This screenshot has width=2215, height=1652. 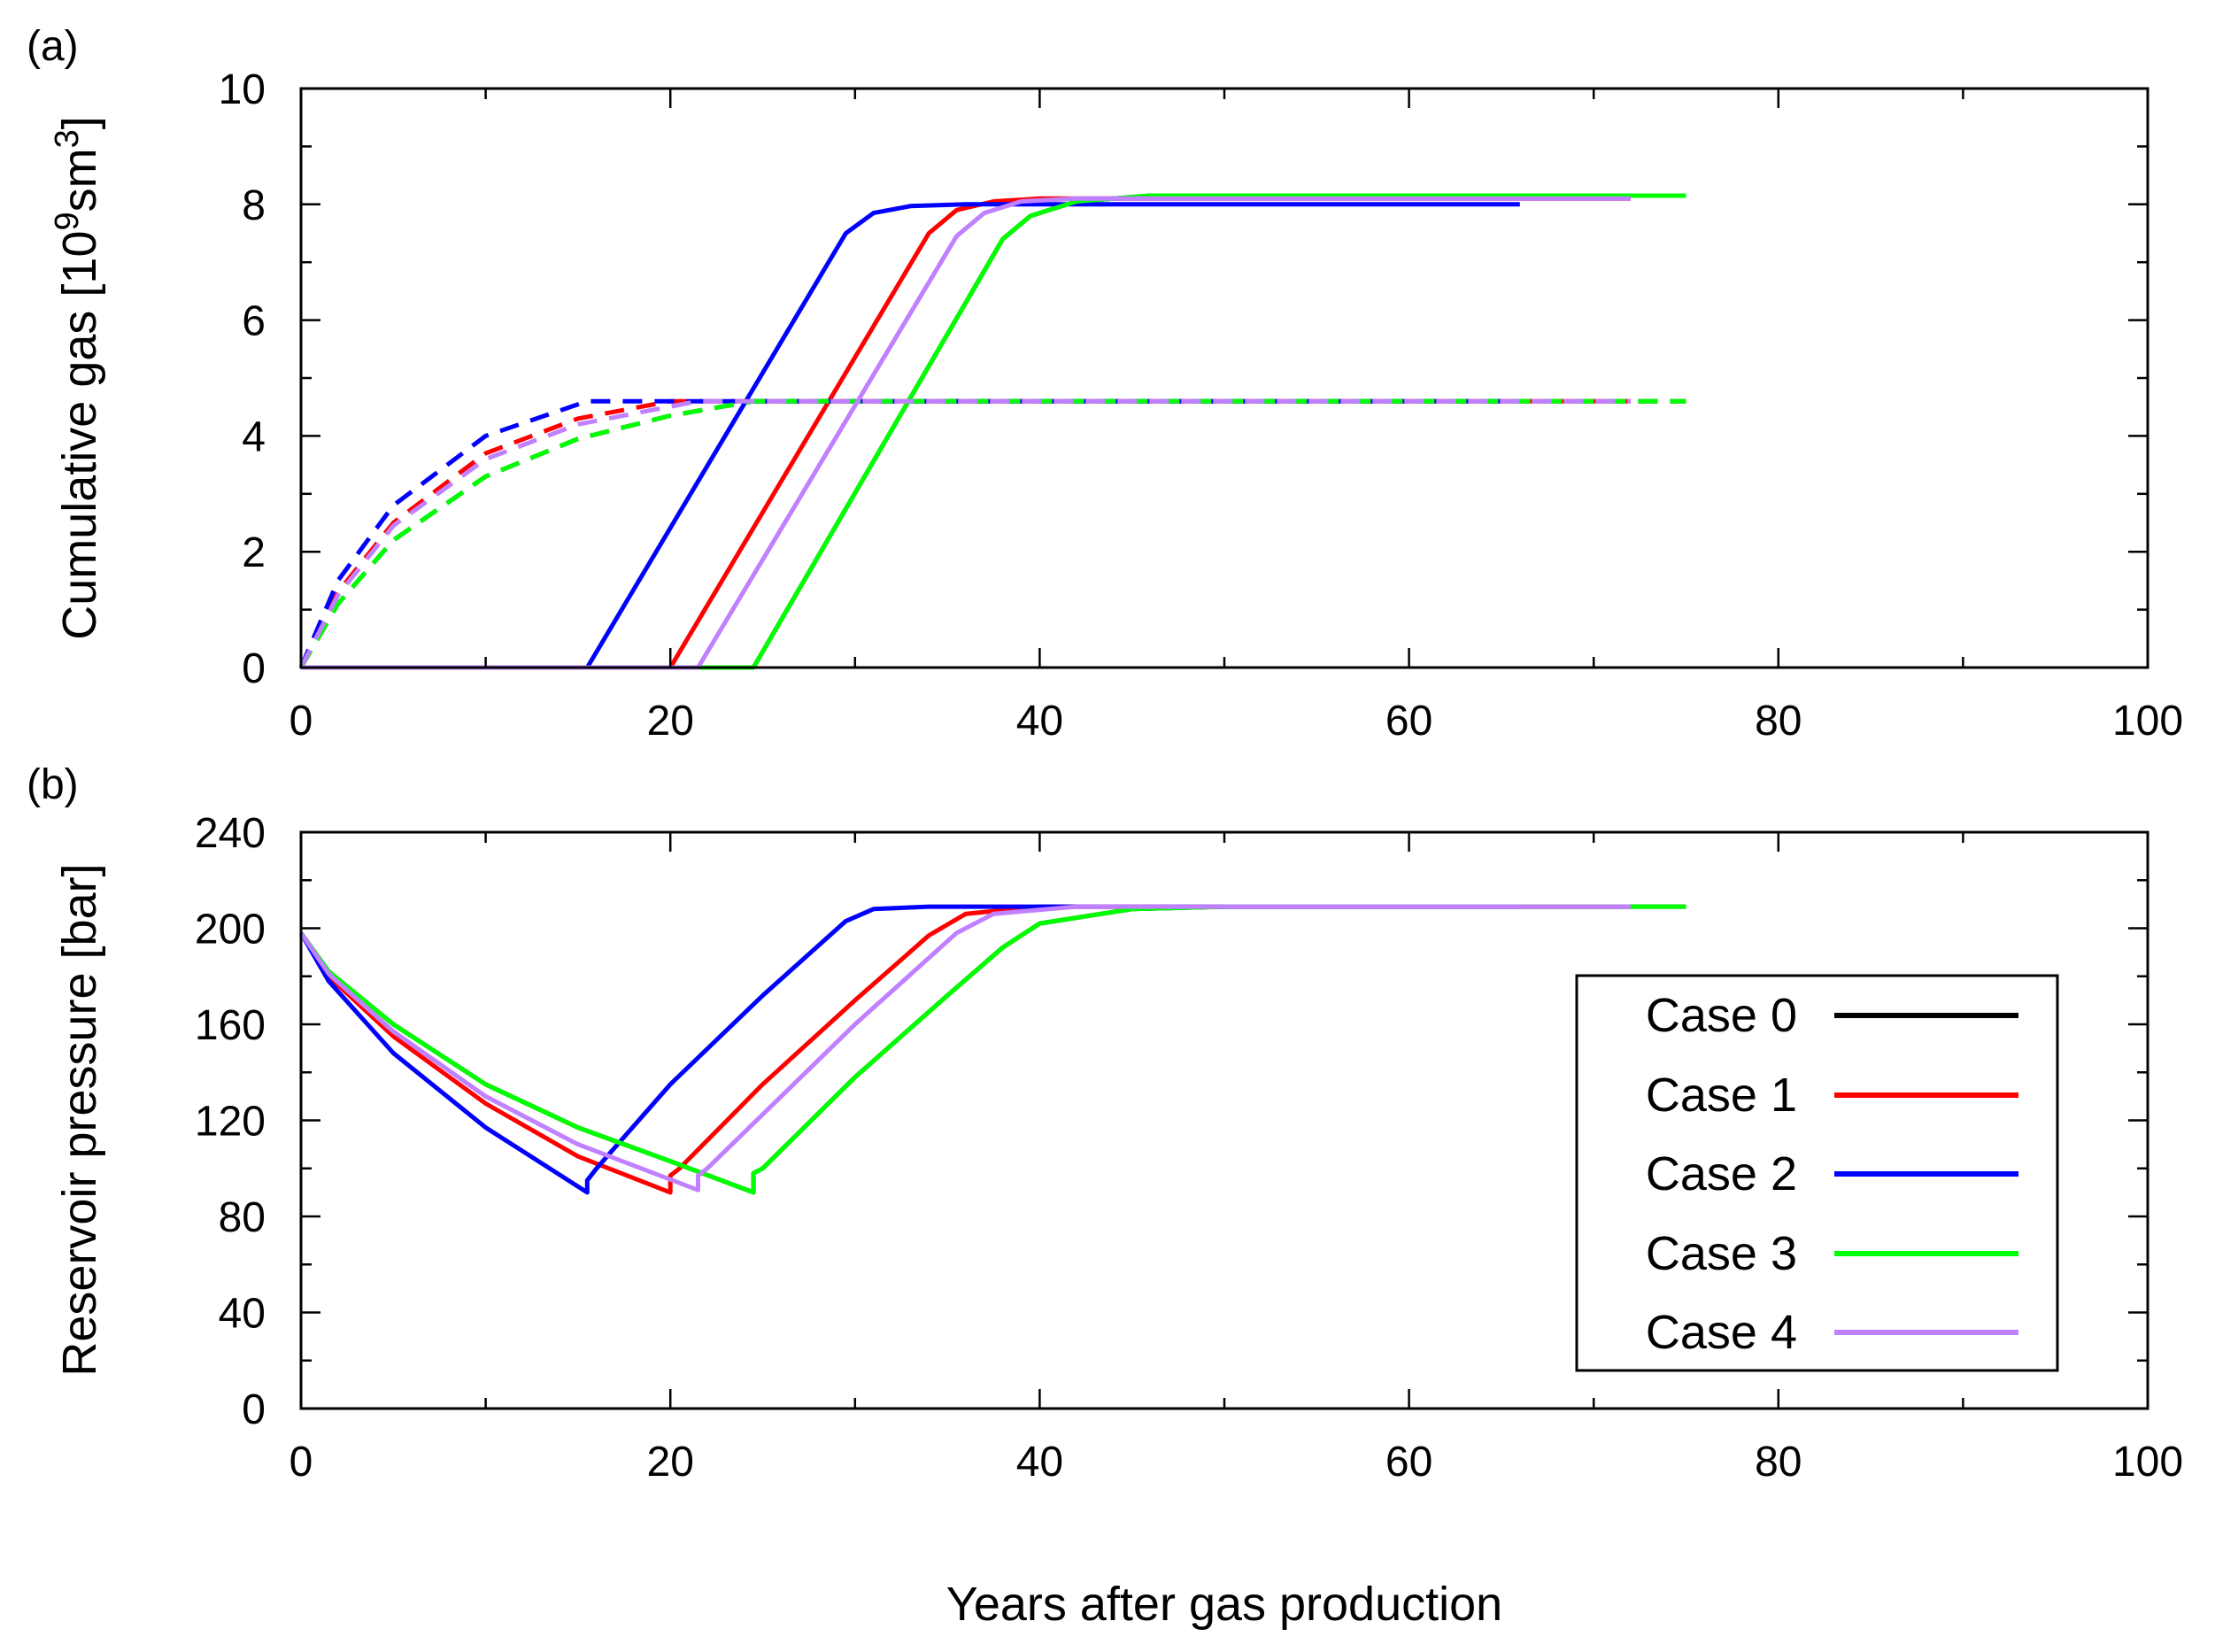 I want to click on series-line-case2-dashed, so click(x=909, y=533).